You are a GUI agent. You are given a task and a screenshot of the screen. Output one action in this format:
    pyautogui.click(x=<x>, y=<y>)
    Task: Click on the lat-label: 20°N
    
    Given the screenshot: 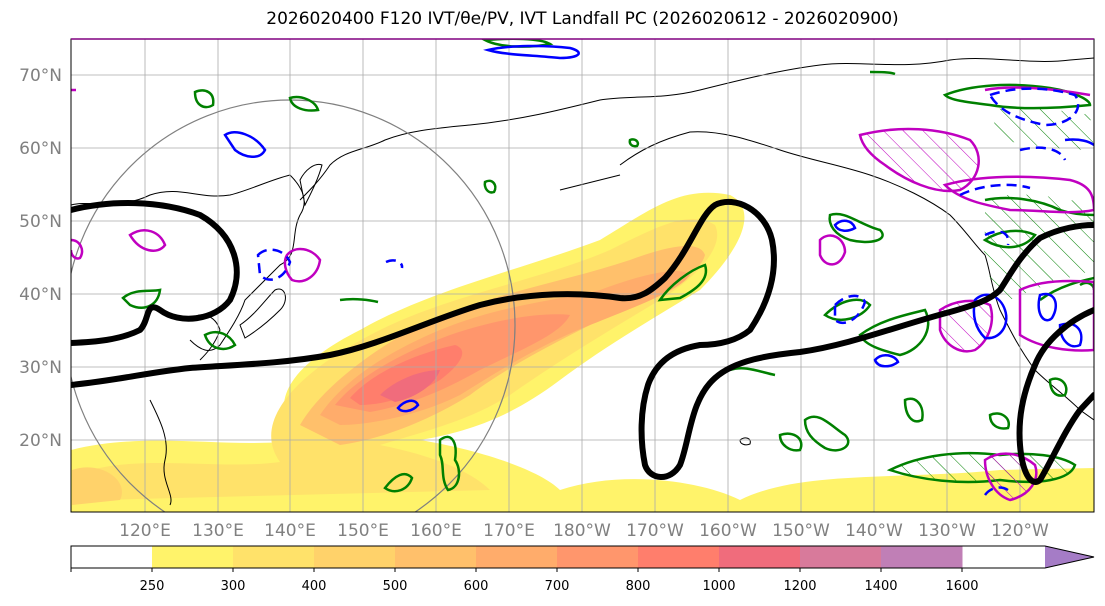 What is the action you would take?
    pyautogui.click(x=40, y=441)
    